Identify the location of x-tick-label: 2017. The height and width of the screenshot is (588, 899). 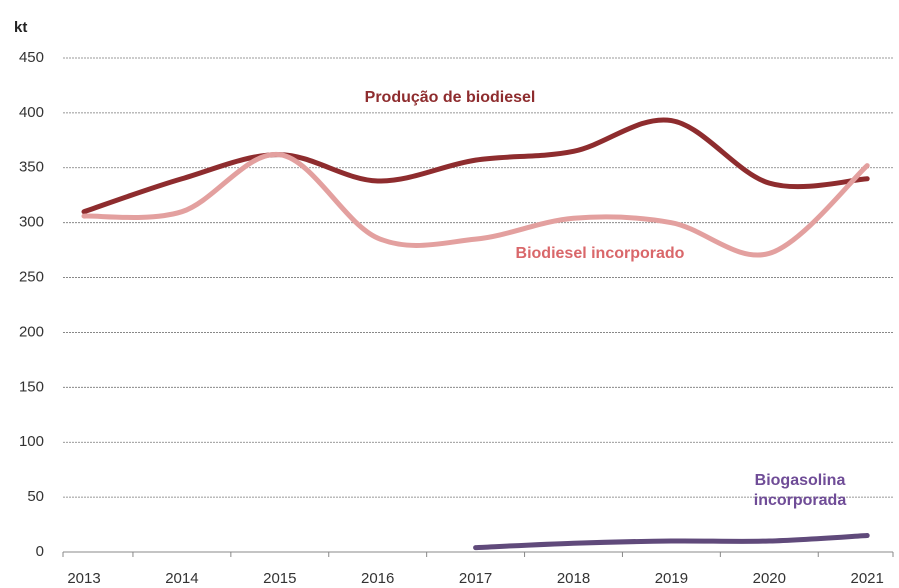
(475, 578).